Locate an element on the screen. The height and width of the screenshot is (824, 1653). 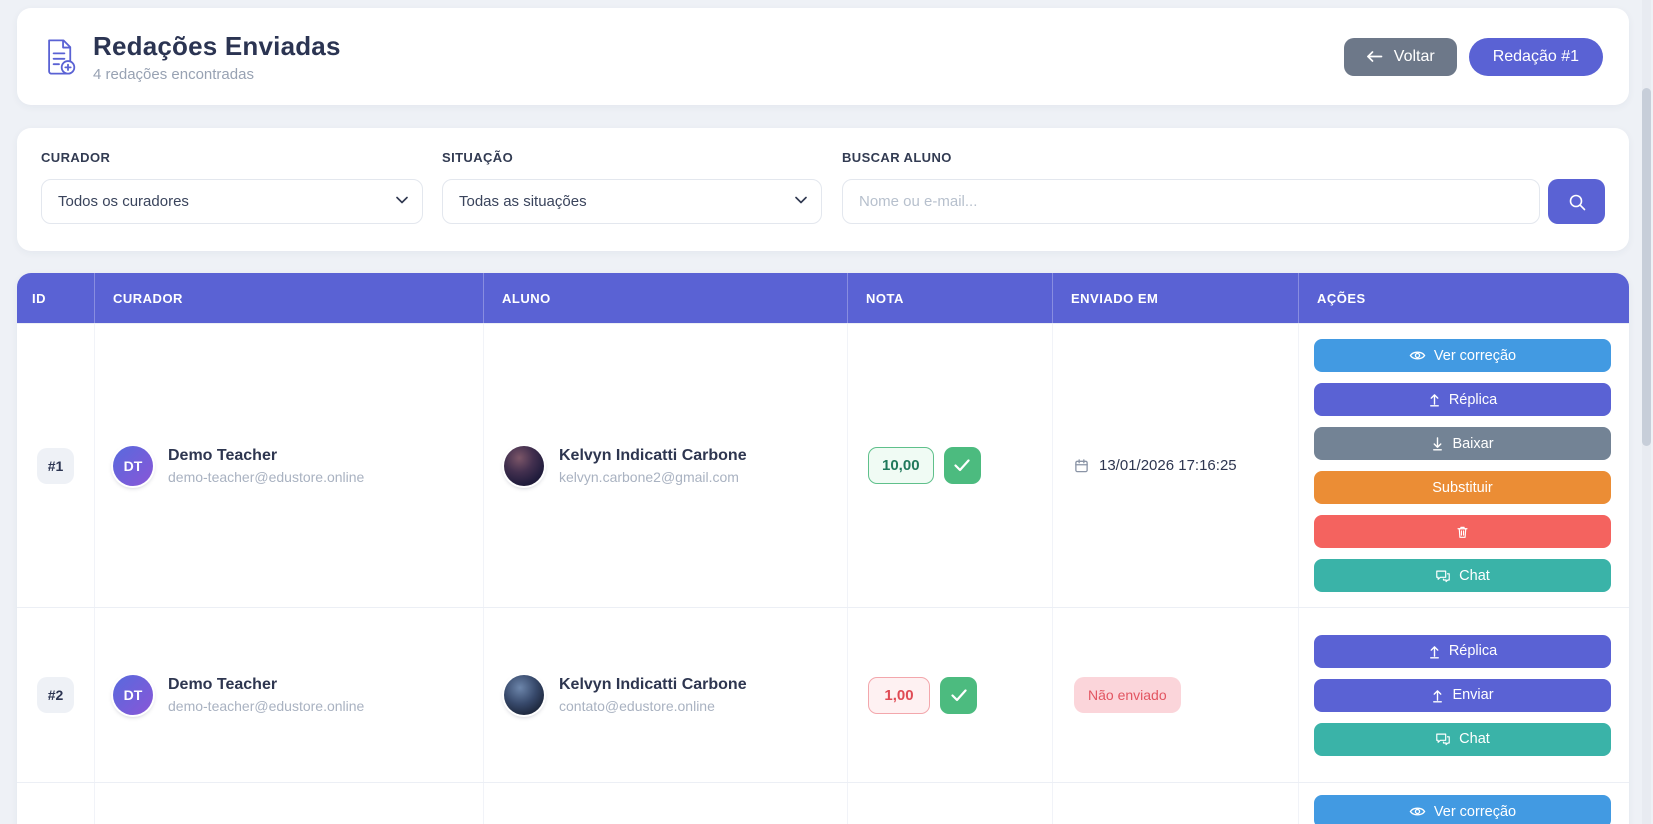
trash-icon is located at coordinates (1462, 532).